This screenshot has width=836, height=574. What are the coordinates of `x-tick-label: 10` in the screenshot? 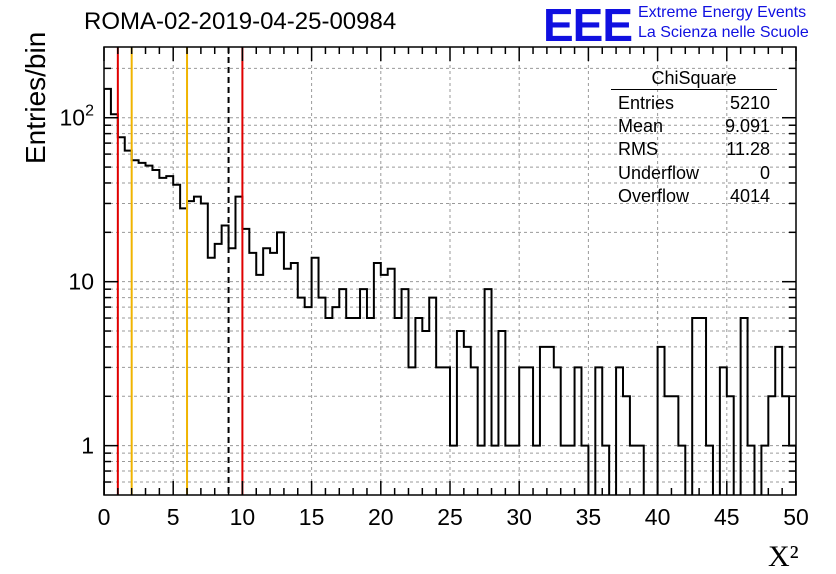 It's located at (243, 517).